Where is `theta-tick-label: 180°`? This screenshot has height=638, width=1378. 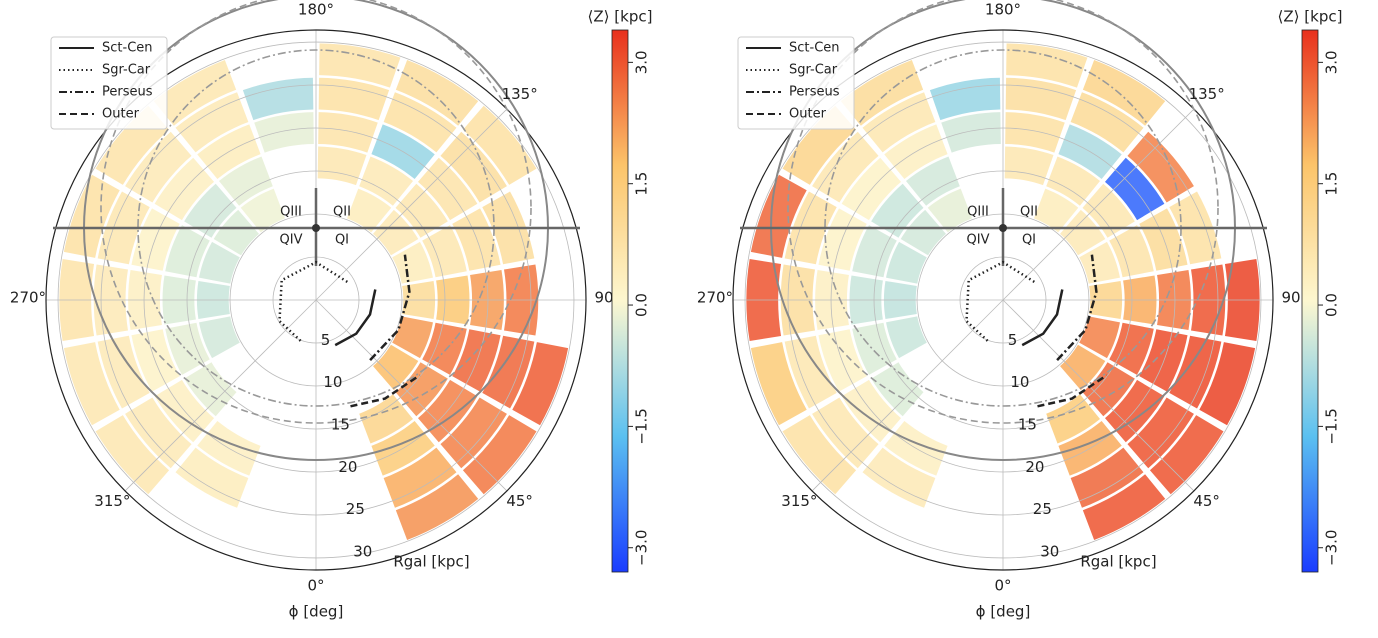 theta-tick-label: 180° is located at coordinates (316, 10).